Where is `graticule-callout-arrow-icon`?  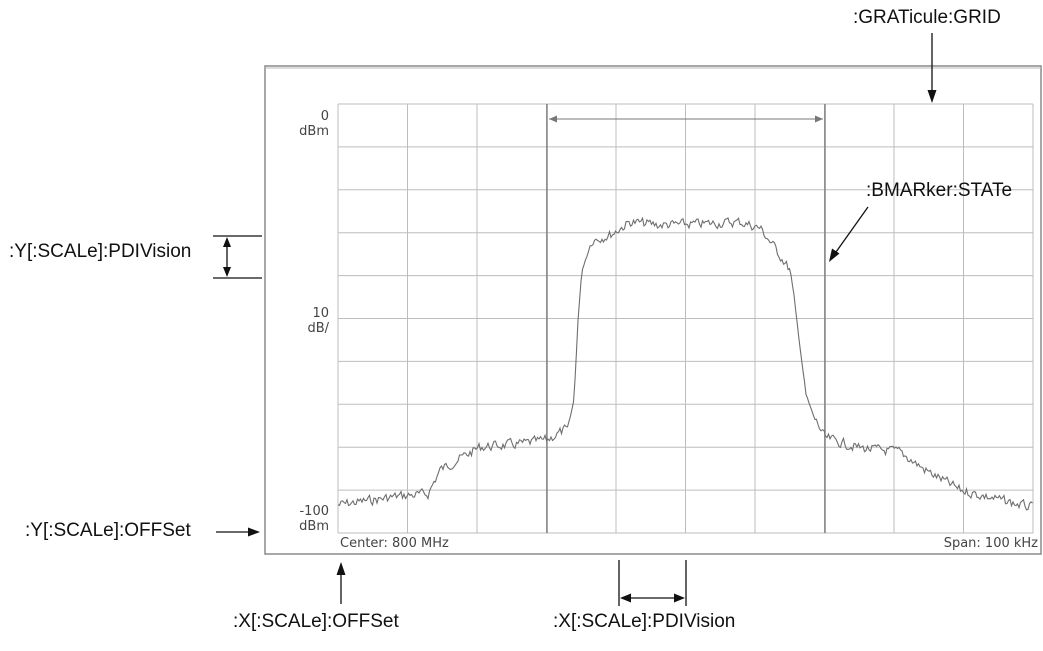
graticule-callout-arrow-icon is located at coordinates (932, 96).